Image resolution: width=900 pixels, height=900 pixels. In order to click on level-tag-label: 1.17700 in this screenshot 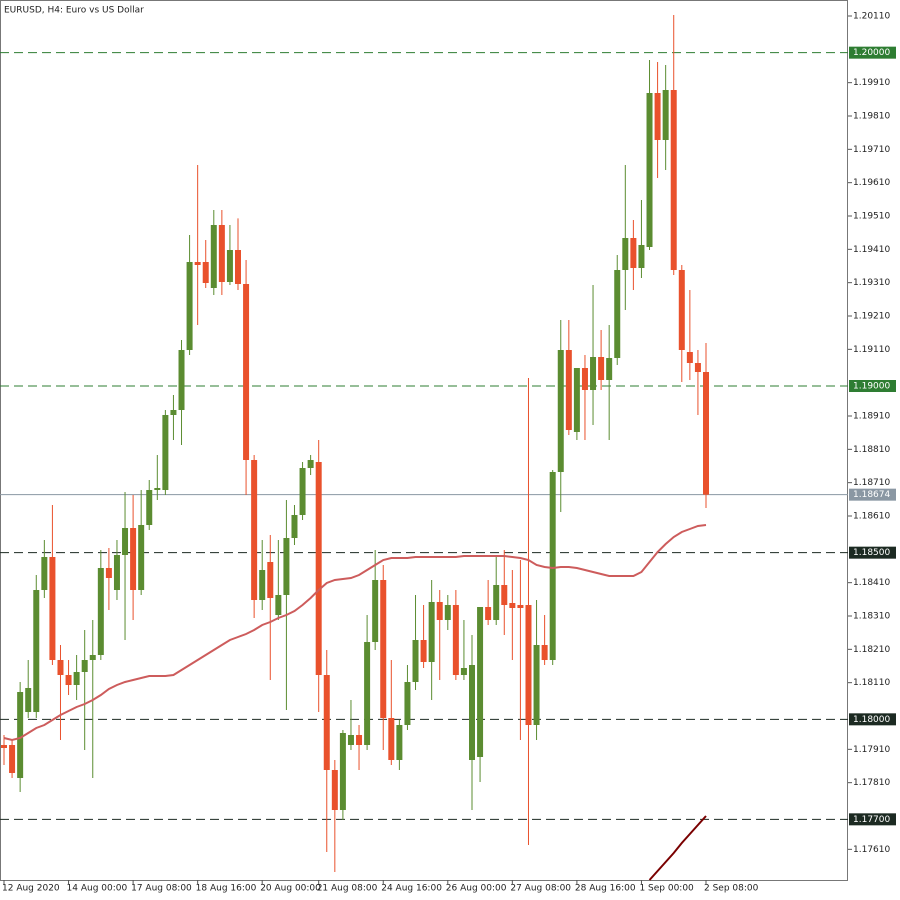, I will do `click(871, 820)`.